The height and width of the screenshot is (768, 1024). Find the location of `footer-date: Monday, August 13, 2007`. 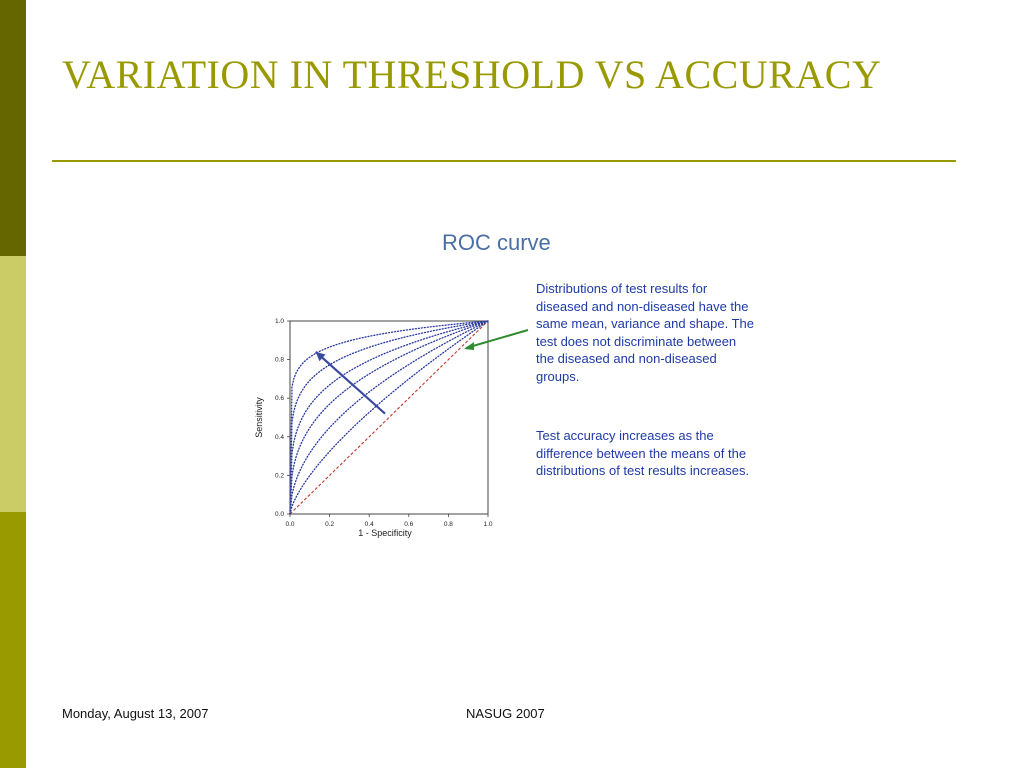

footer-date: Monday, August 13, 2007 is located at coordinates (135, 713).